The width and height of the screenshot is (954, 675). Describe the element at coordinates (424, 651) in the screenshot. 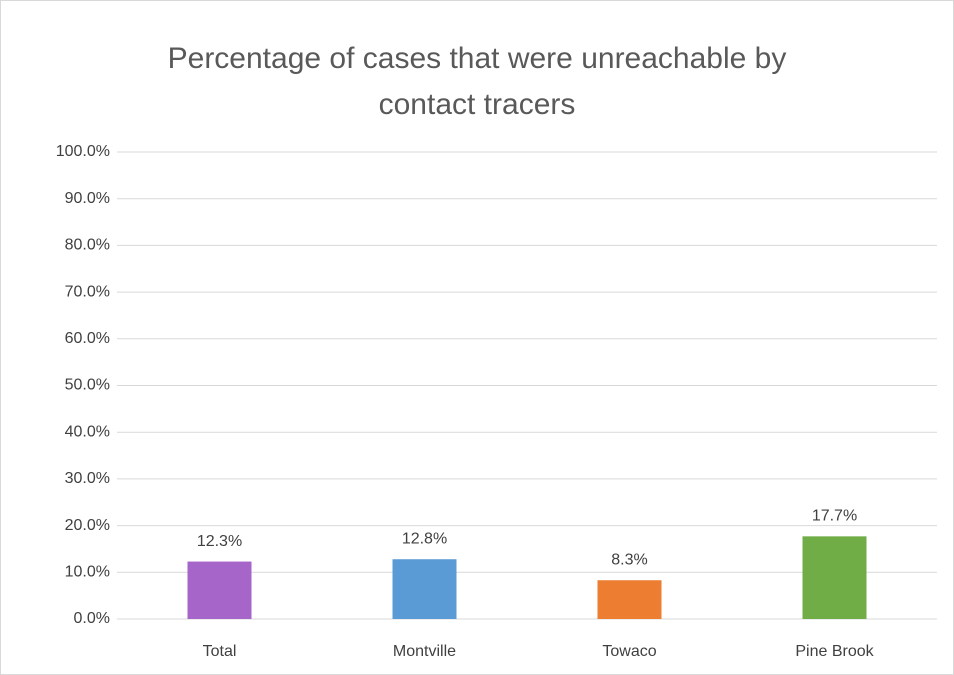

I see `x-tick-label: Montville` at that location.